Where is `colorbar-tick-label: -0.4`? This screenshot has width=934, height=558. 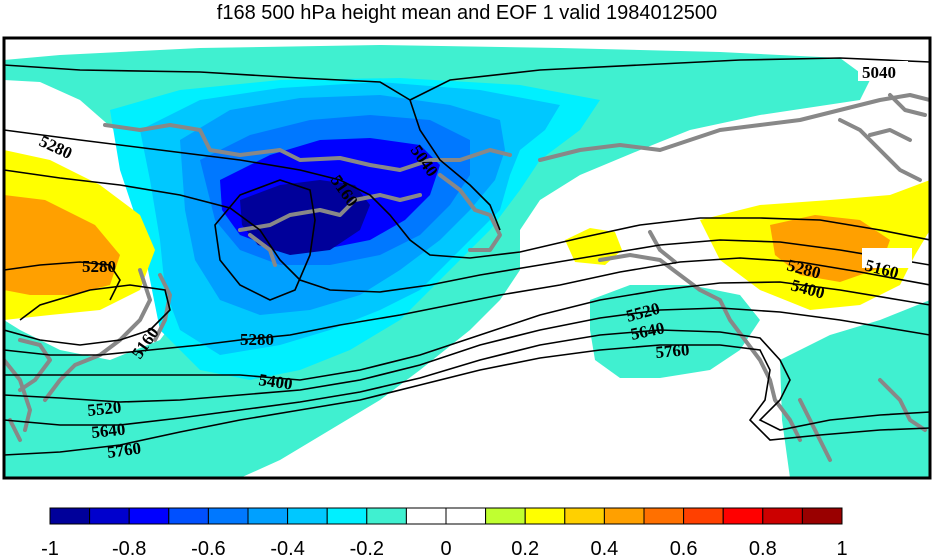 colorbar-tick-label: -0.4 is located at coordinates (287, 548).